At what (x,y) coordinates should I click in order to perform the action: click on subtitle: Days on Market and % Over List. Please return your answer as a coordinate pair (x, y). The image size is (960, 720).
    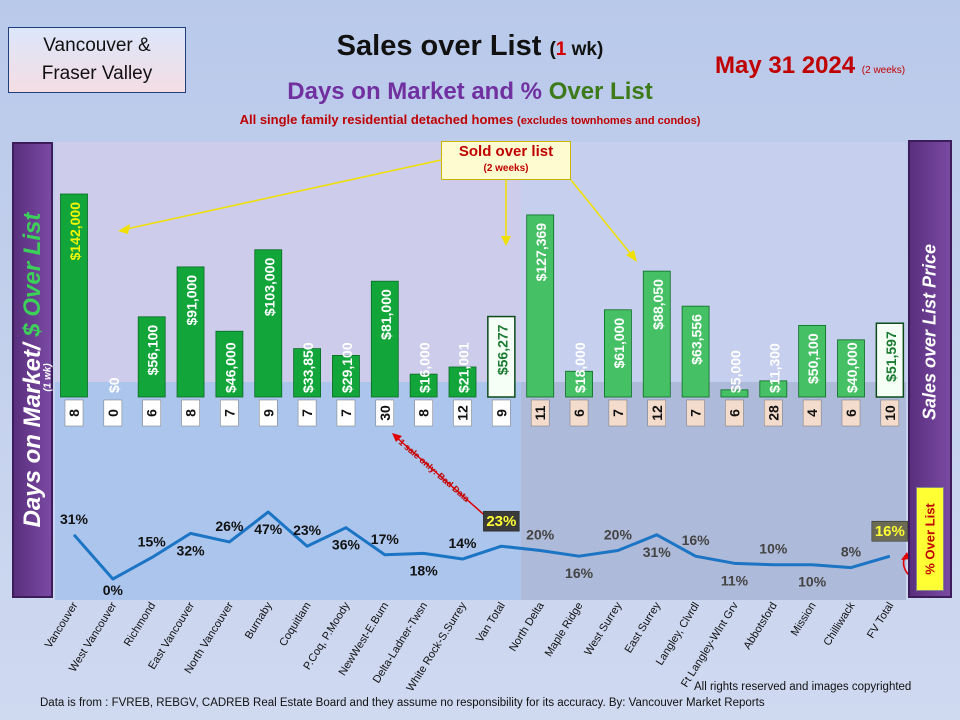
    Looking at the image, I should click on (470, 92).